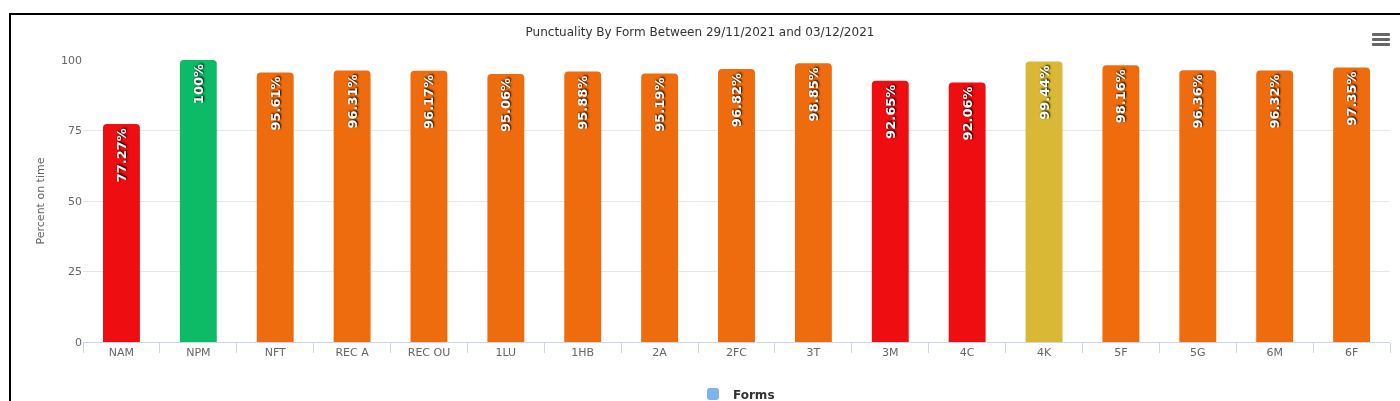  What do you see at coordinates (813, 94) in the screenshot?
I see `data-label: 98.85%` at bounding box center [813, 94].